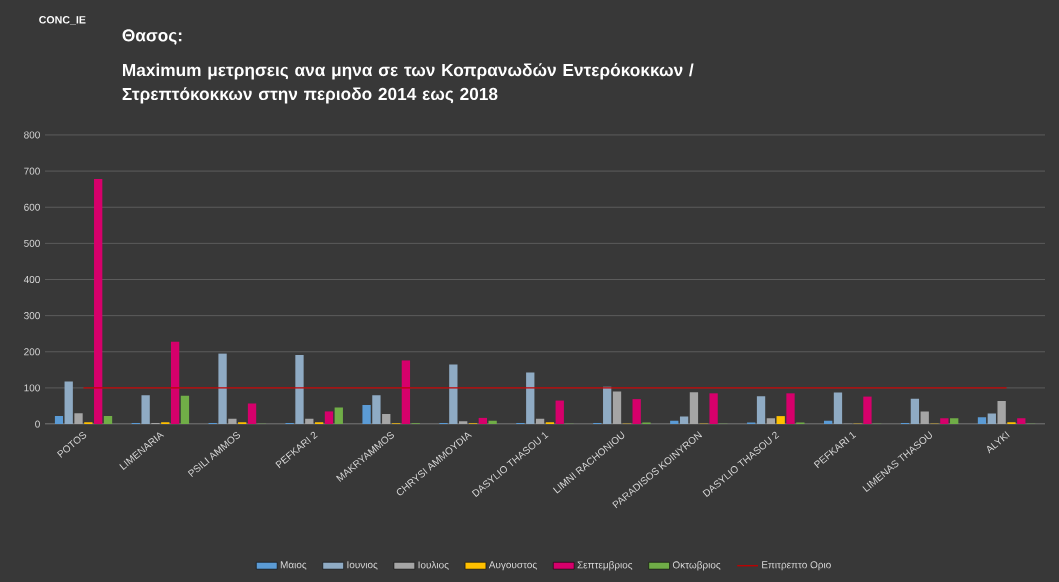 This screenshot has width=1059, height=582. What do you see at coordinates (32, 135) in the screenshot?
I see `y-tick-label: 800` at bounding box center [32, 135].